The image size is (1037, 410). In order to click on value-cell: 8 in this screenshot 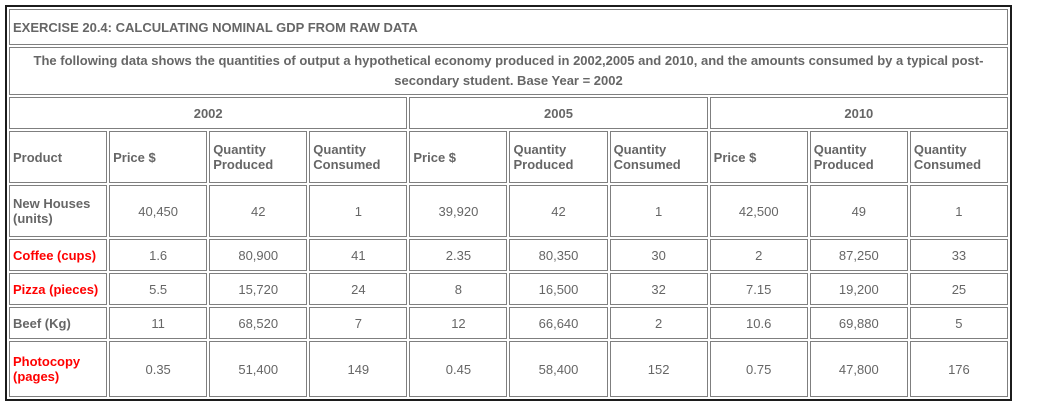, I will do `click(458, 289)`.